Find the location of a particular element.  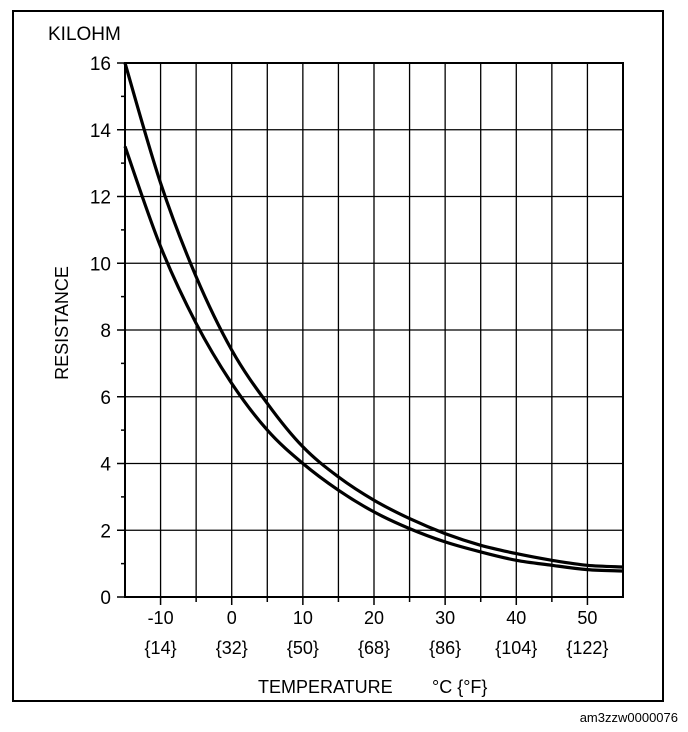

x-tick-label-fahrenheit: {14} is located at coordinates (161, 648).